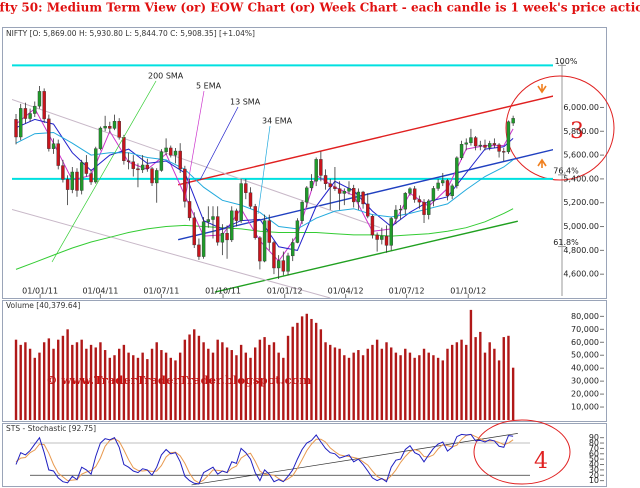 This screenshot has height=488, width=640. I want to click on legend-label: 5 EMA, so click(209, 86).